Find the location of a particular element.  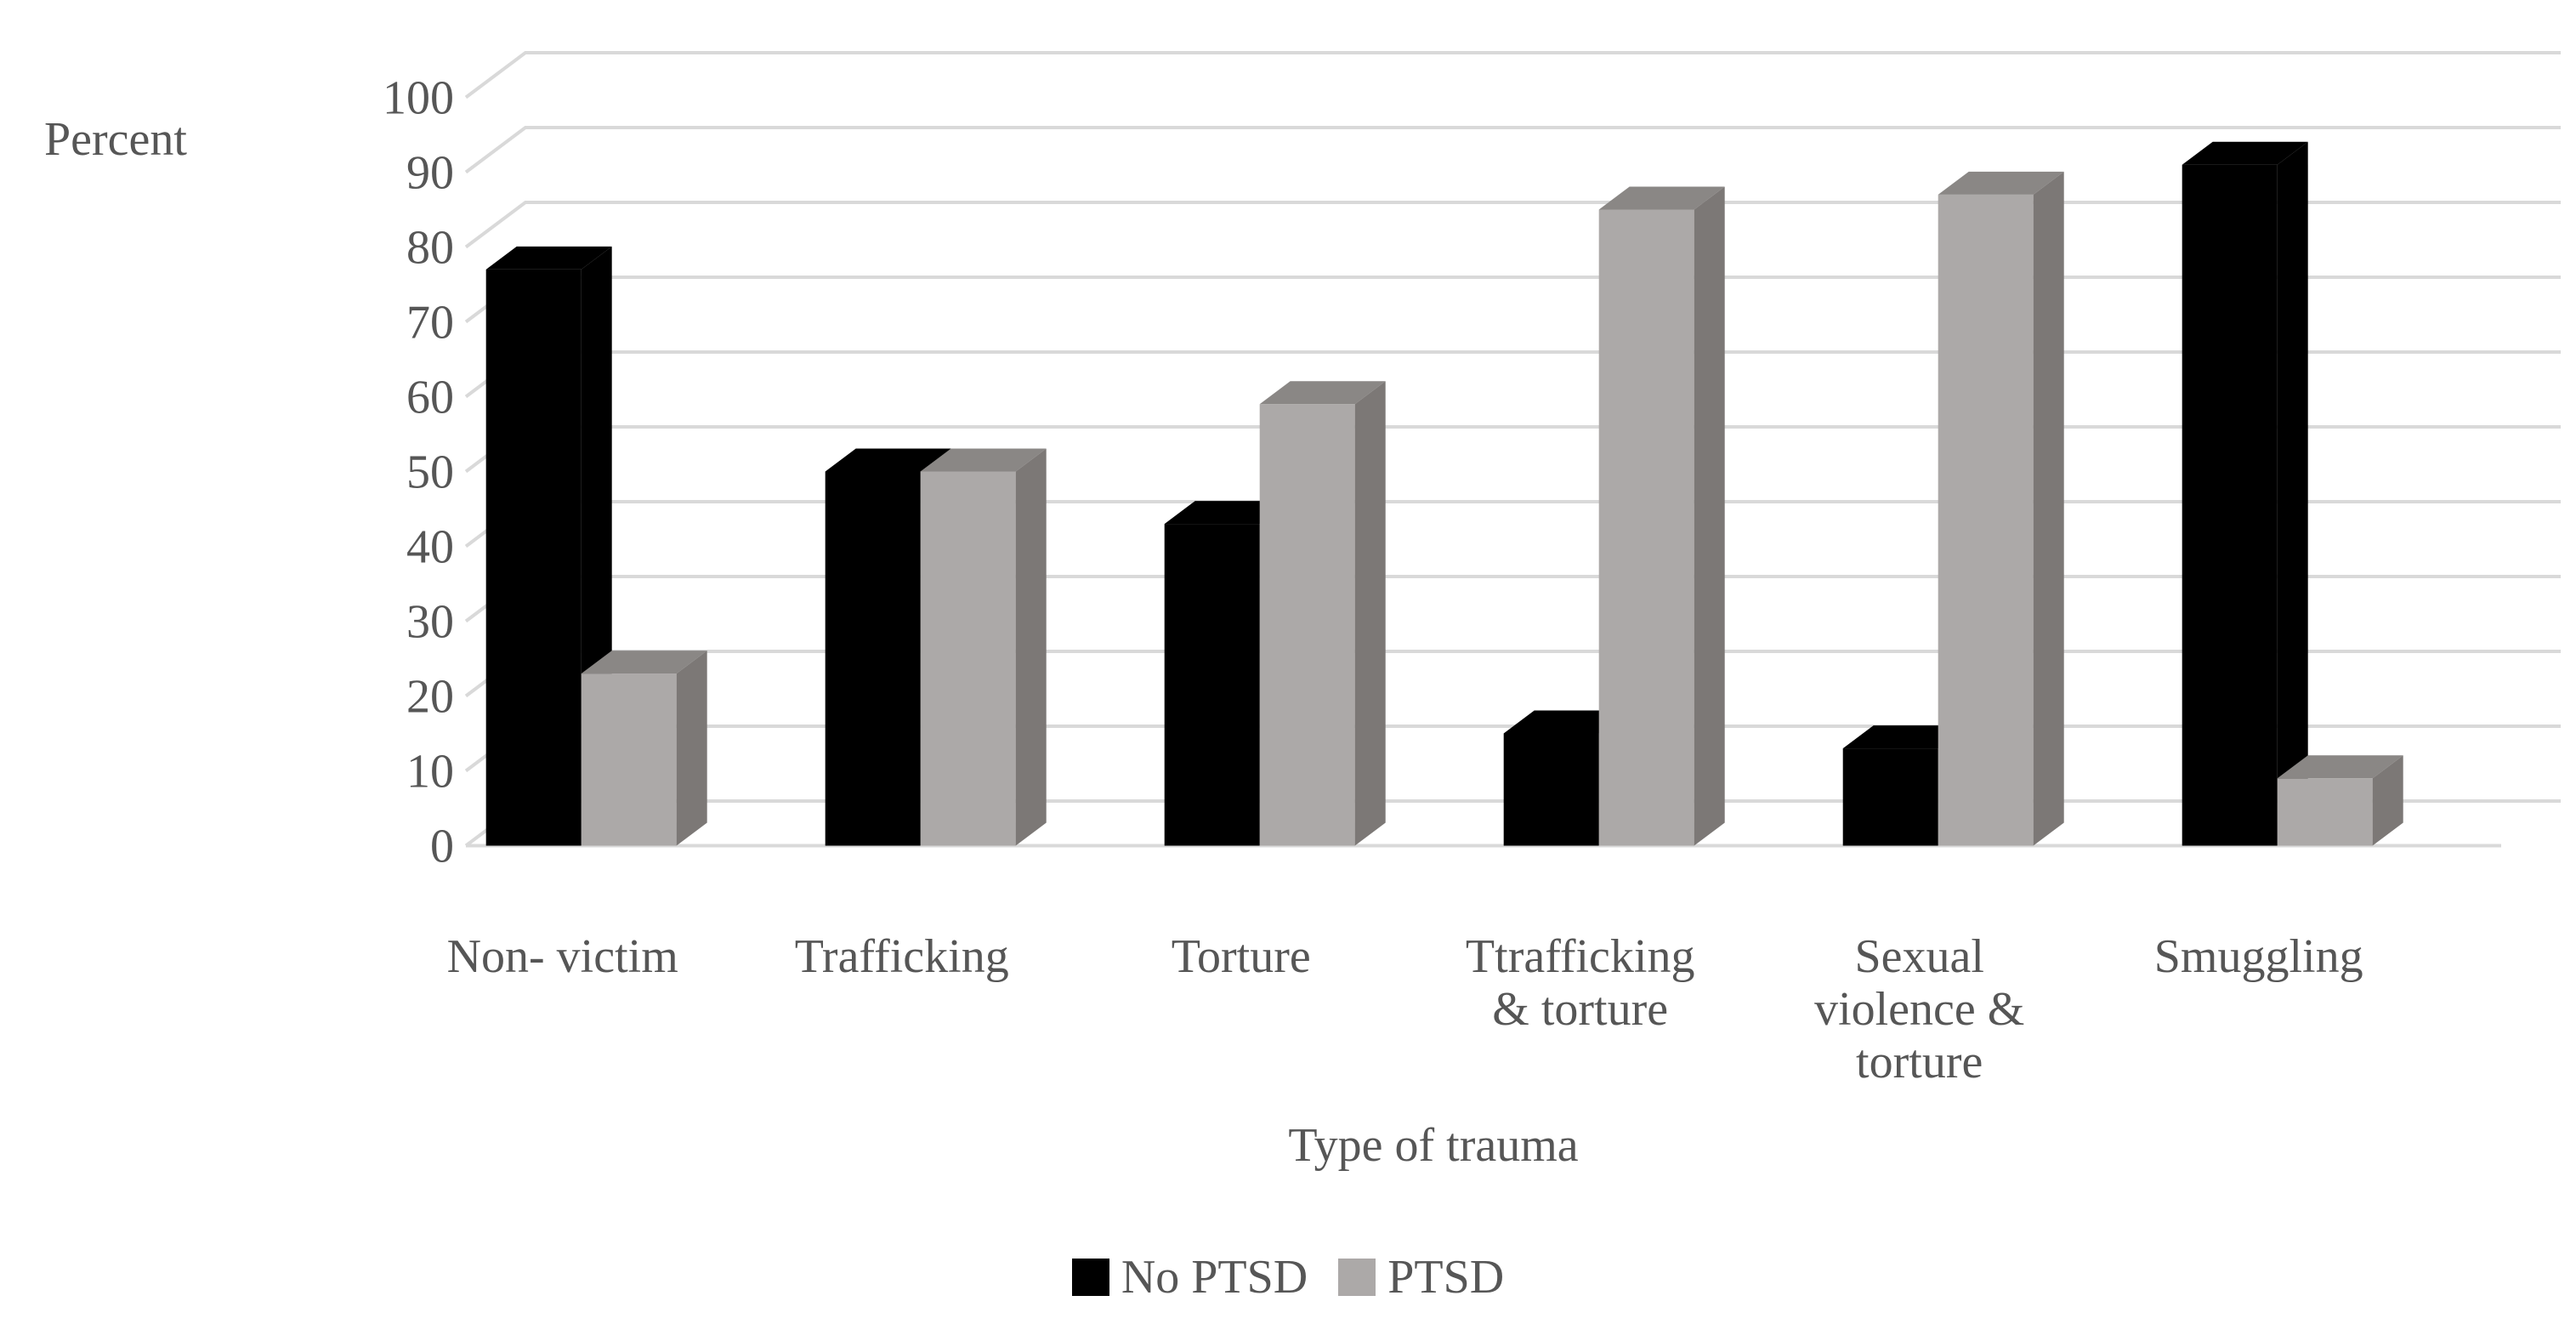

y-tick-label: 10 is located at coordinates (430, 772).